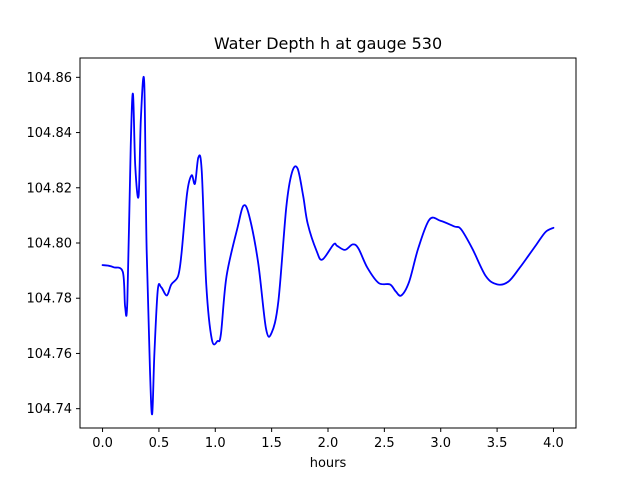 The height and width of the screenshot is (480, 640). Describe the element at coordinates (553, 443) in the screenshot. I see `x-tick-label: 4.0` at that location.